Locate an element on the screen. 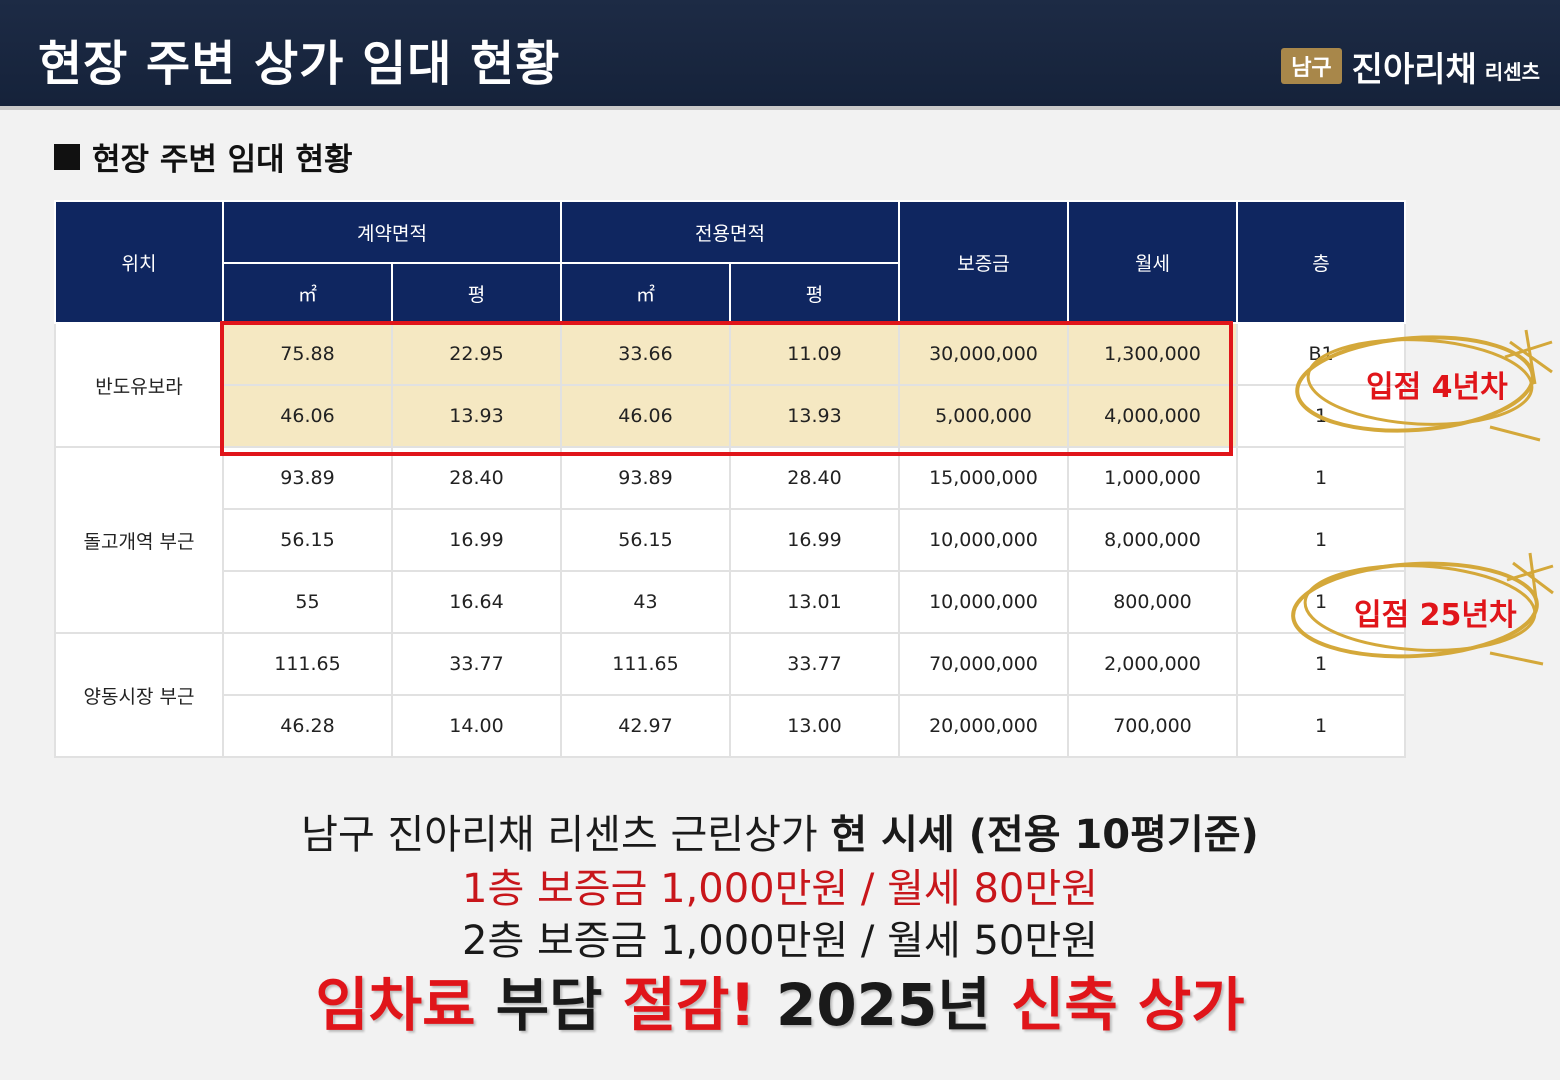 This screenshot has height=1080, width=1560. exclusive-pyeong-cell: 33.77 is located at coordinates (814, 664).